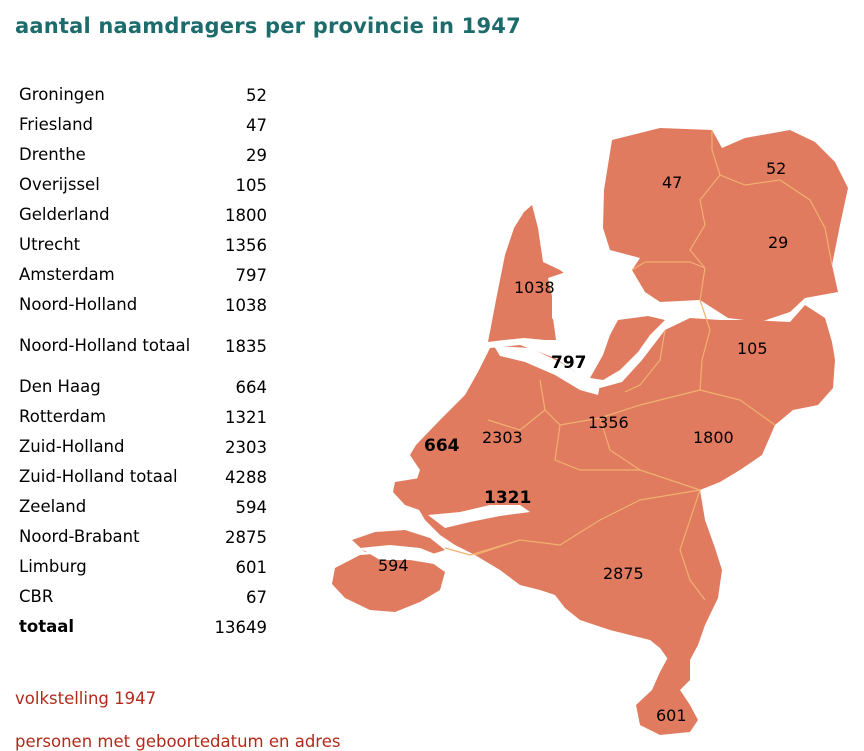 Image resolution: width=864 pixels, height=751 pixels. What do you see at coordinates (36, 596) in the screenshot?
I see `row-name: CBR` at bounding box center [36, 596].